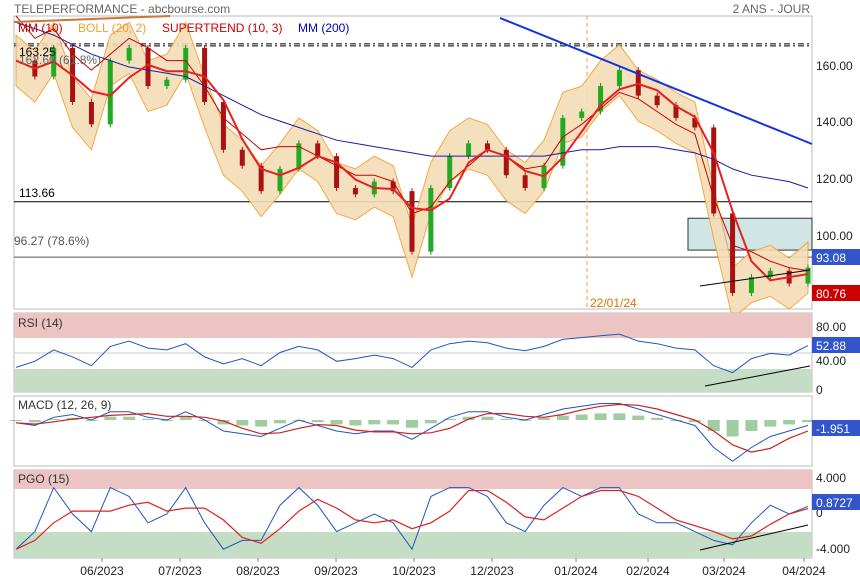 Image resolution: width=860 pixels, height=580 pixels. Describe the element at coordinates (834, 66) in the screenshot. I see `price-tick-160: 160.00` at that location.